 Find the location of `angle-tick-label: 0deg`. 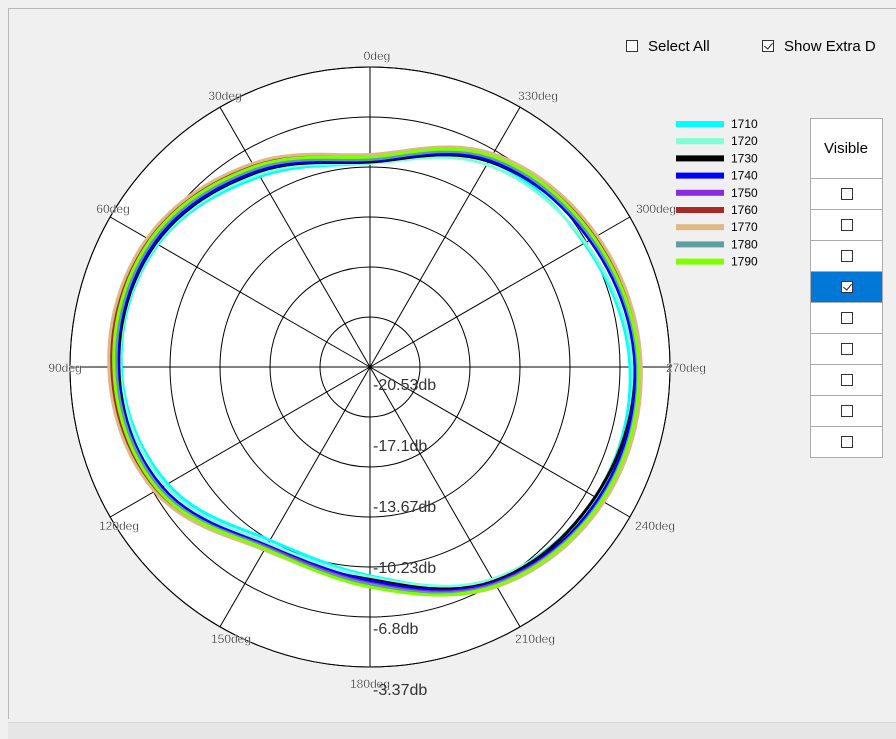

angle-tick-label: 0deg is located at coordinates (377, 56).